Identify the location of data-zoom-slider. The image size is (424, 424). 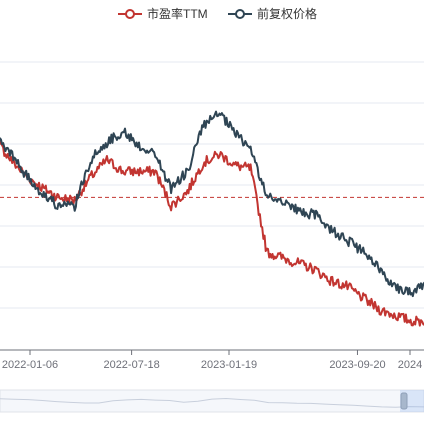
(212, 401).